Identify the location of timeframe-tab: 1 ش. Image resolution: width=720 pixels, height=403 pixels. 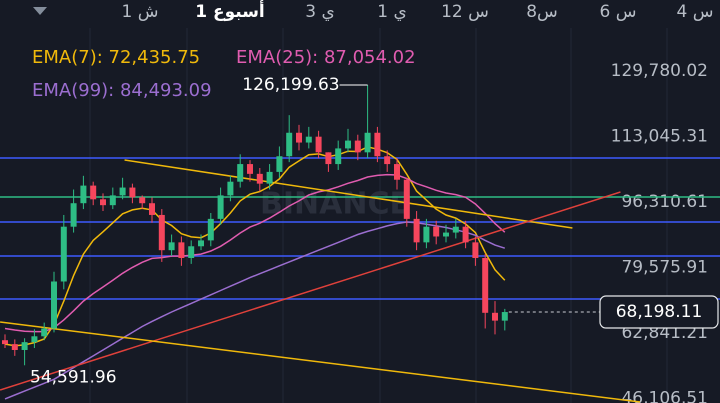
(140, 12).